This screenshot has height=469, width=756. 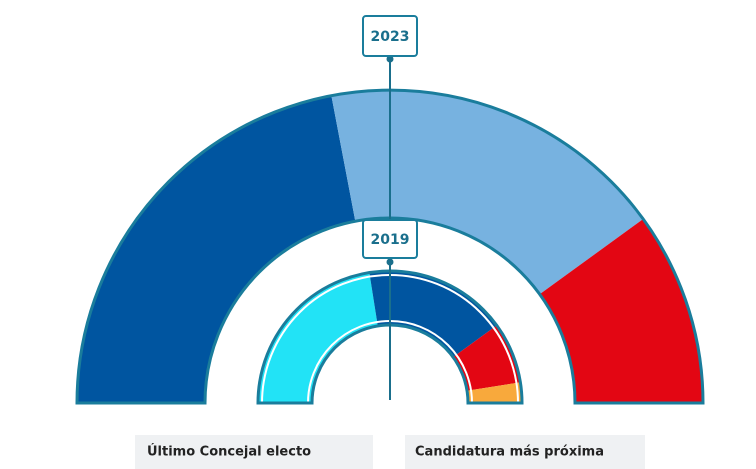 I want to click on year-label: 2019, so click(x=390, y=240).